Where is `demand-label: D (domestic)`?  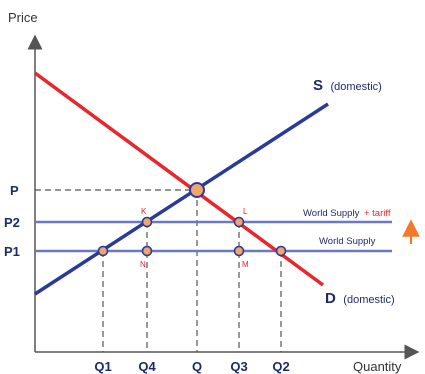 demand-label: D (domestic) is located at coordinates (360, 298).